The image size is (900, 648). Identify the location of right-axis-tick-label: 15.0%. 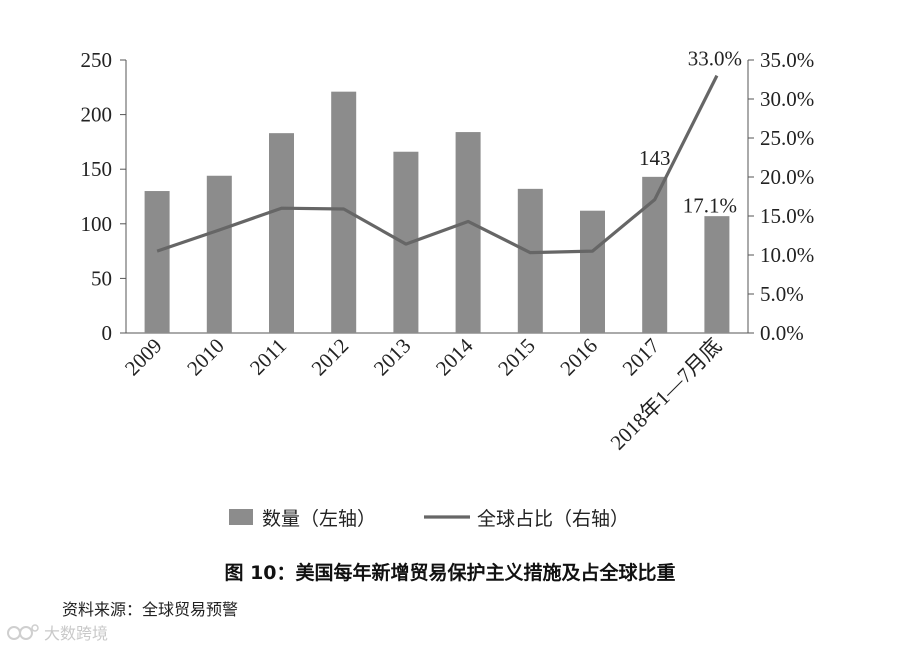
(787, 216).